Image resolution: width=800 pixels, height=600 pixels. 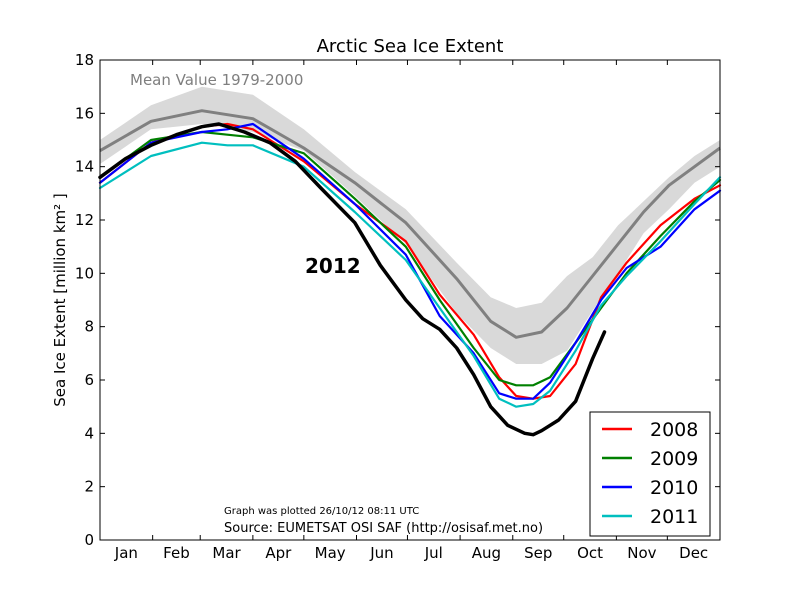 I want to click on x-tick-label: Feb, so click(x=176, y=553).